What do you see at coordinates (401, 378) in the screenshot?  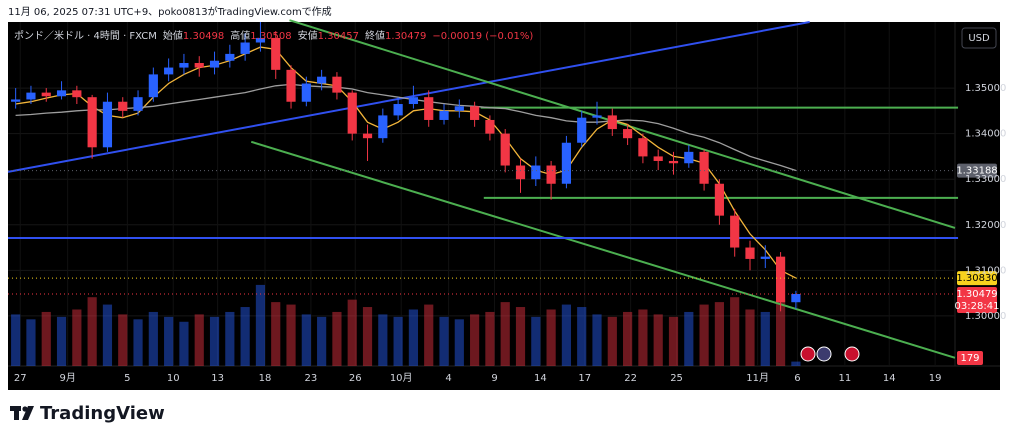 I see `x-tick-label: 10月` at bounding box center [401, 378].